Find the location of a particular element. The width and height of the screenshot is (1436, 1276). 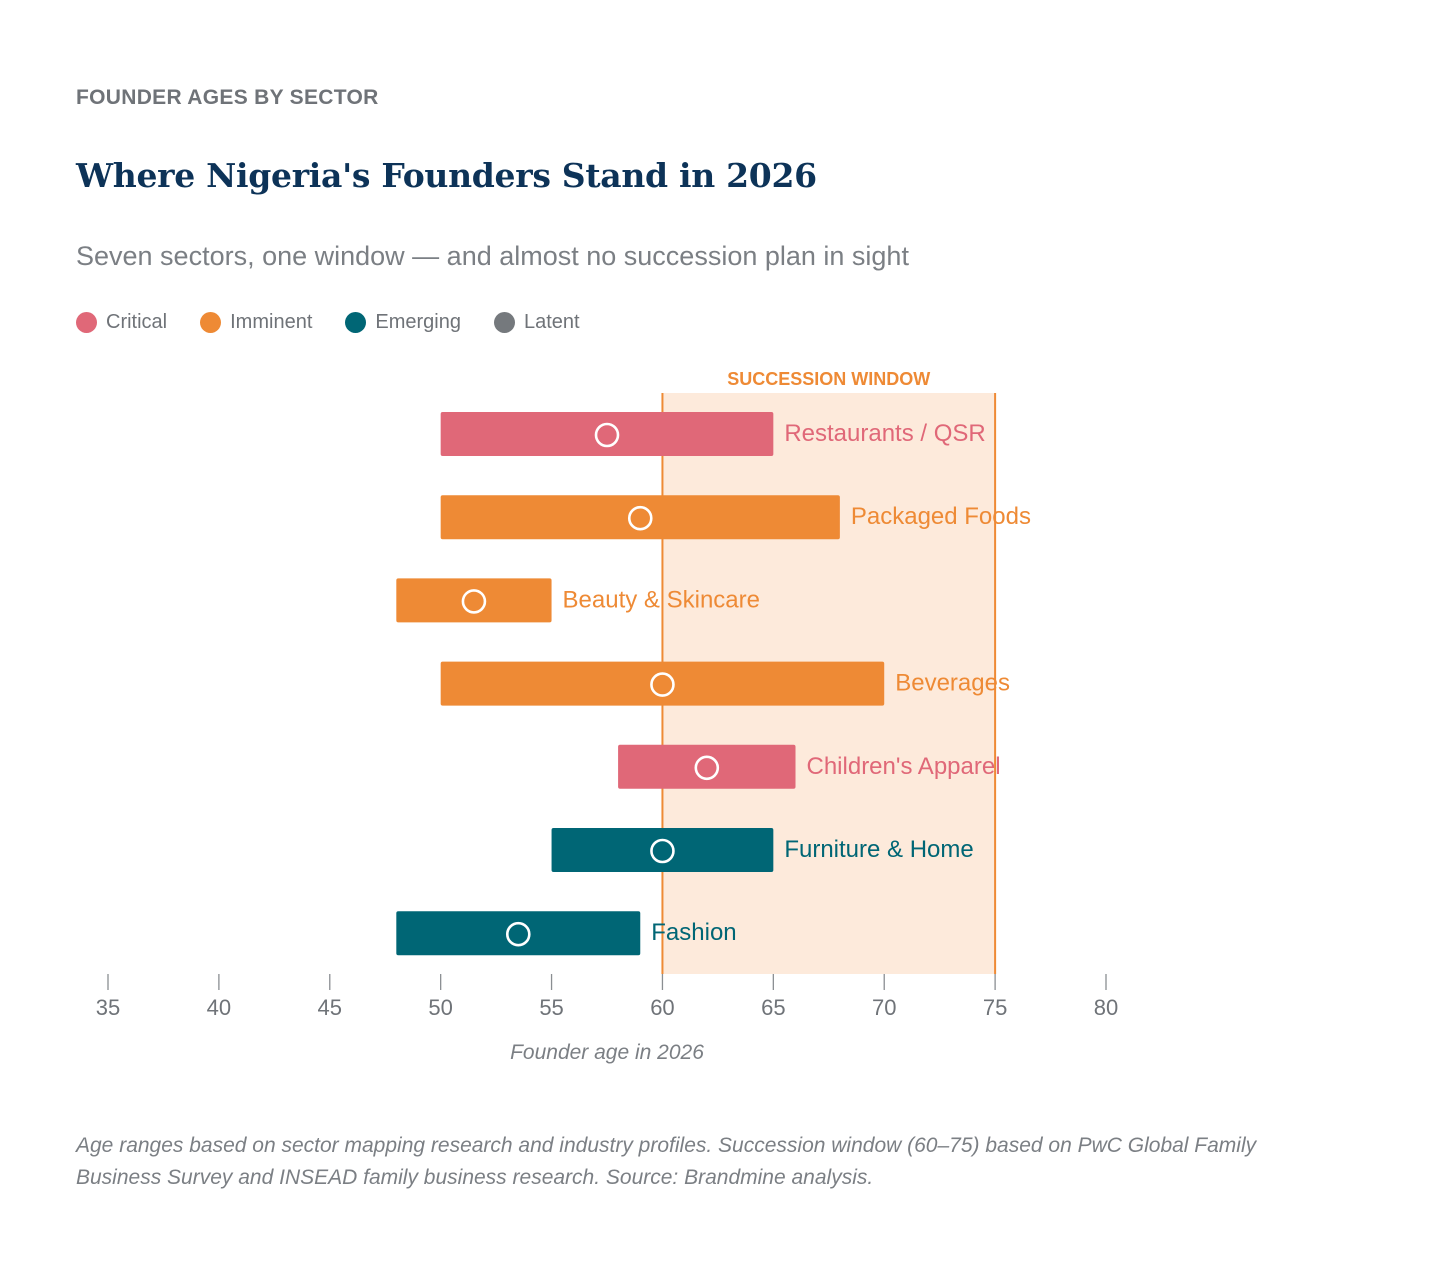

median-marker-restaurants-qsr is located at coordinates (607, 435).